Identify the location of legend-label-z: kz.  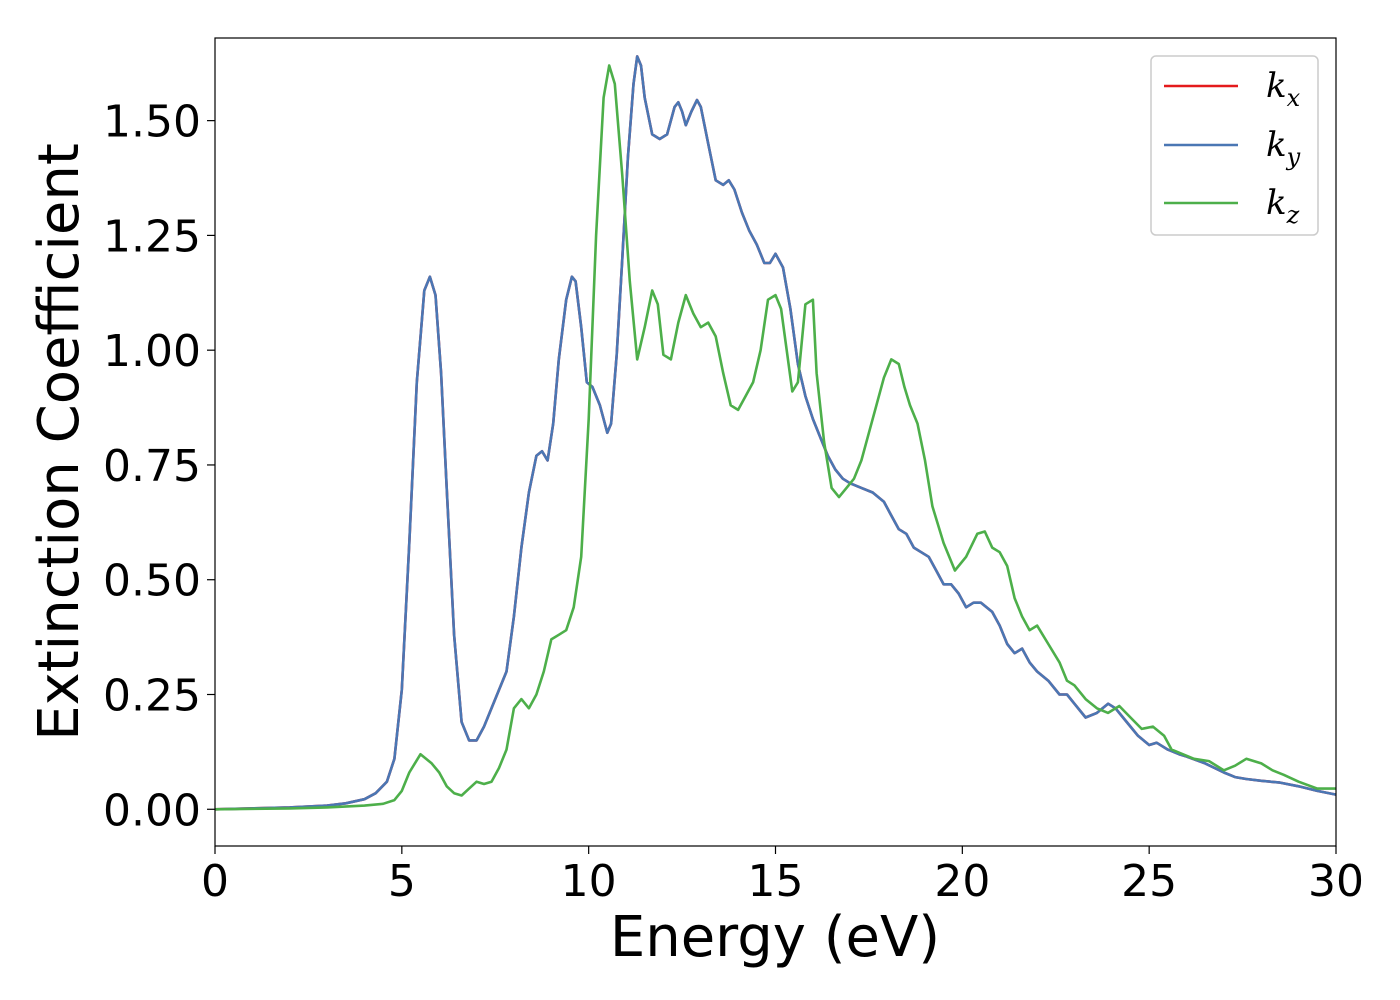
(1283, 206).